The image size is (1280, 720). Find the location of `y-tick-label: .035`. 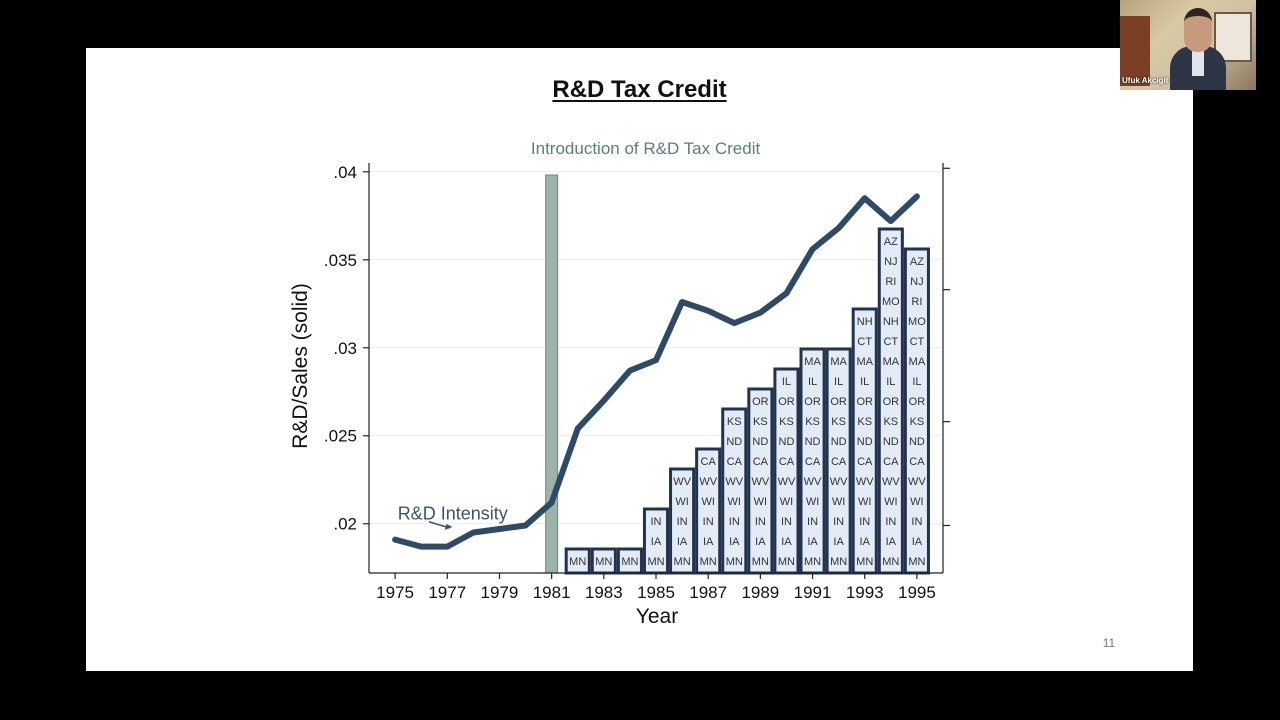

y-tick-label: .035 is located at coordinates (340, 260).